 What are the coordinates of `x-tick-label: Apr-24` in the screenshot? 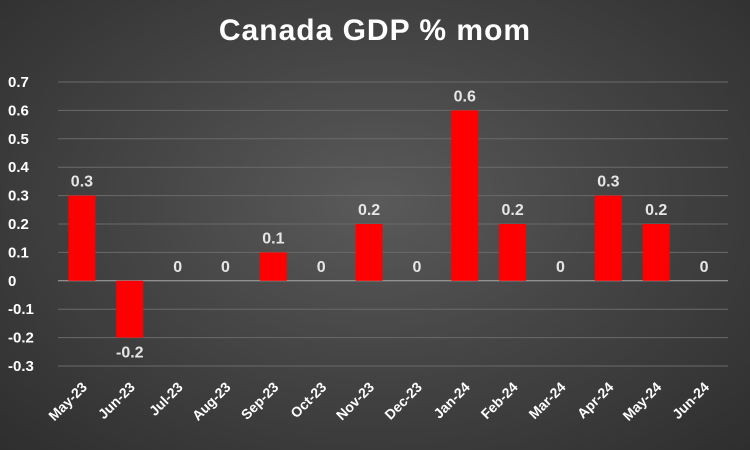 It's located at (595, 400).